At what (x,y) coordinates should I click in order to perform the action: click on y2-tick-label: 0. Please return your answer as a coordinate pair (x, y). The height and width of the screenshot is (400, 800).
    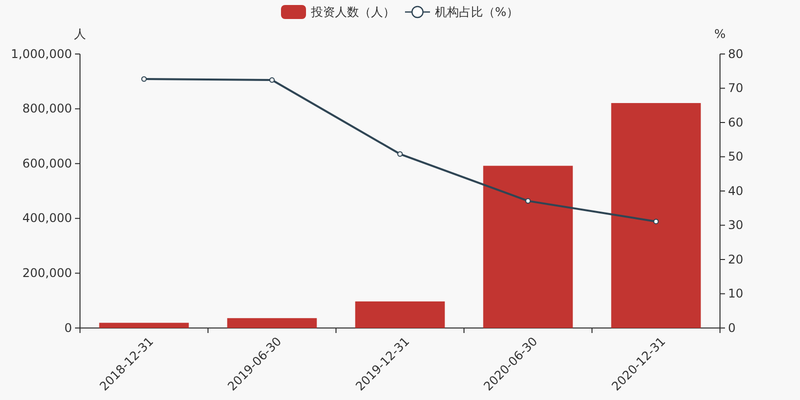
    Looking at the image, I should click on (732, 327).